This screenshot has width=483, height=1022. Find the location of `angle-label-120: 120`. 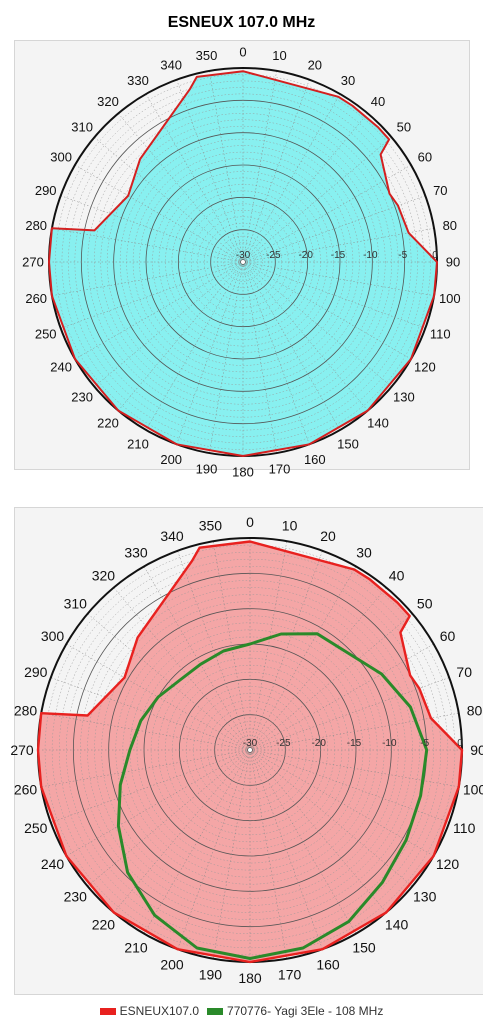

angle-label-120: 120 is located at coordinates (448, 864).